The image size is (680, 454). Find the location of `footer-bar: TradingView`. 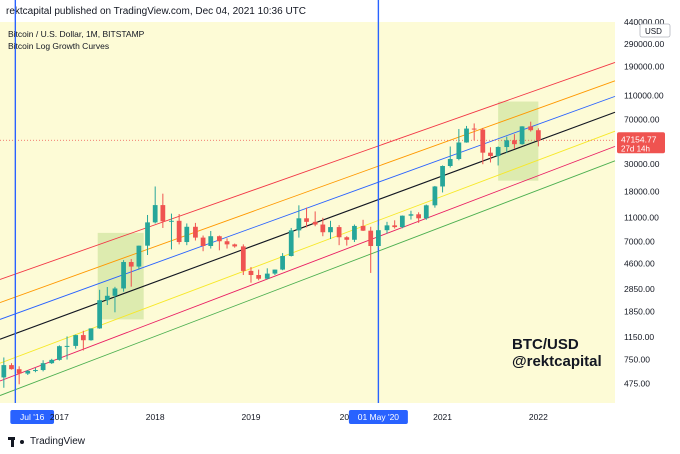

footer-bar: TradingView is located at coordinates (340, 442).